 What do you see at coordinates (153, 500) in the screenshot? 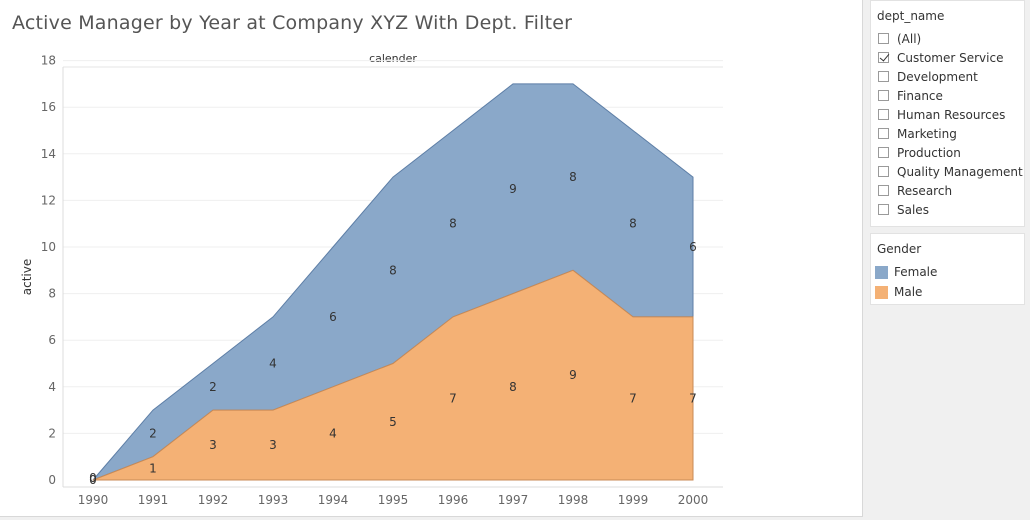
I see `x-tick-label: 1991` at bounding box center [153, 500].